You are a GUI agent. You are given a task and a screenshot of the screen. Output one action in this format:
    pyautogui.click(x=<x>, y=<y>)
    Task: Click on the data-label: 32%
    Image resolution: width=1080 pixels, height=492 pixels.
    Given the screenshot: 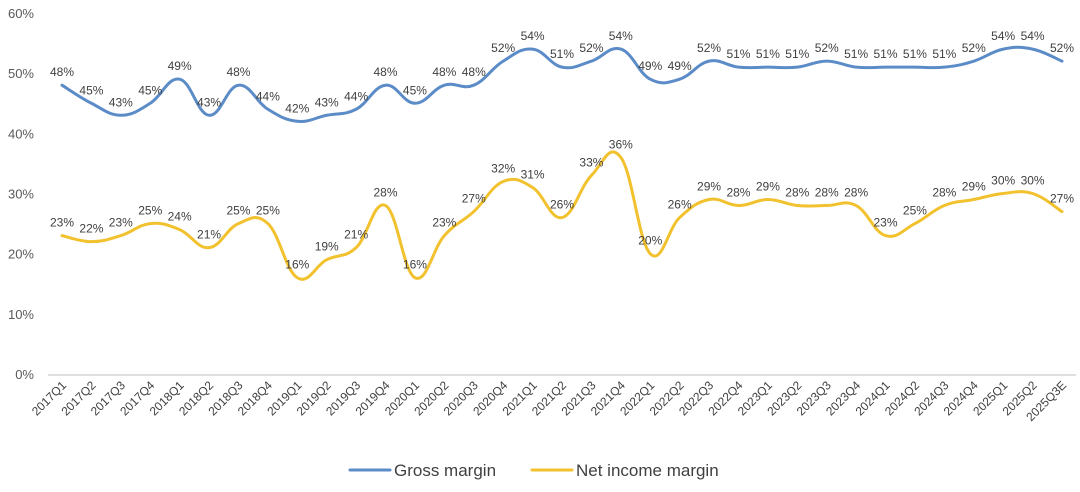 What is the action you would take?
    pyautogui.click(x=503, y=168)
    